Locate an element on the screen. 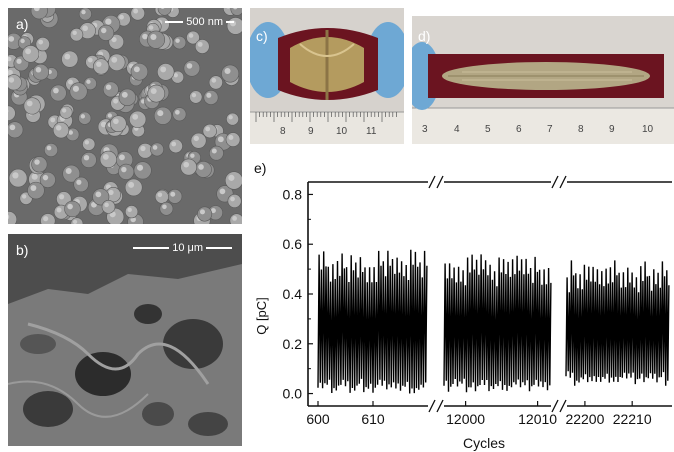 The width and height of the screenshot is (674, 452). ruler-label-d-5: 8 is located at coordinates (581, 129).